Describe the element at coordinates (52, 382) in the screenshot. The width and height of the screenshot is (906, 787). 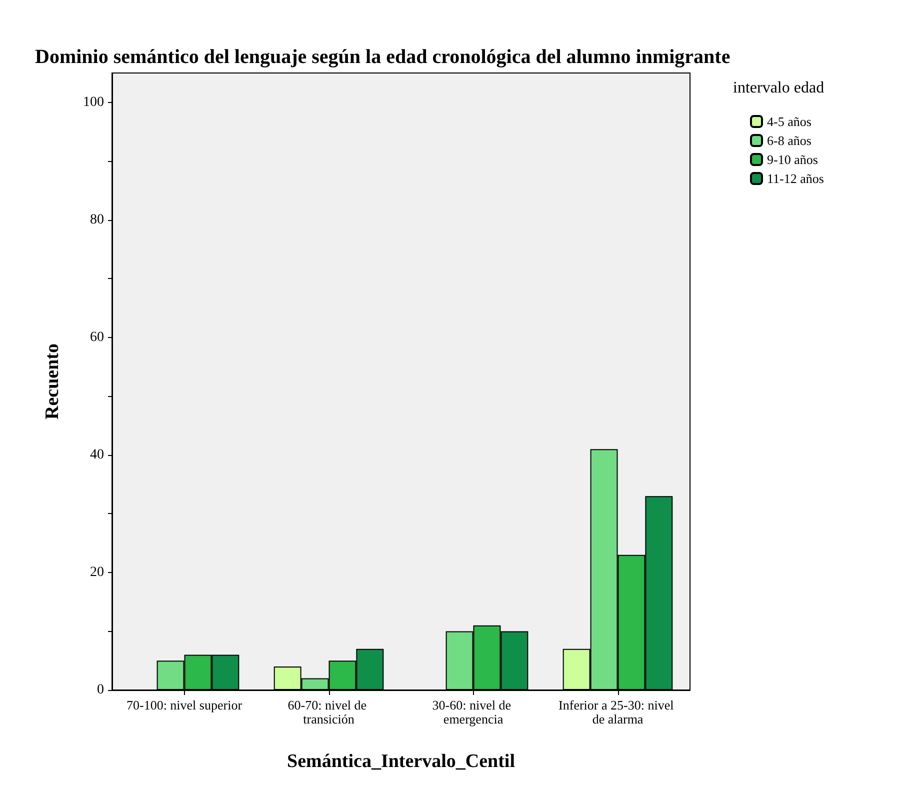
I see `y-axis-title: Recuento` at that location.